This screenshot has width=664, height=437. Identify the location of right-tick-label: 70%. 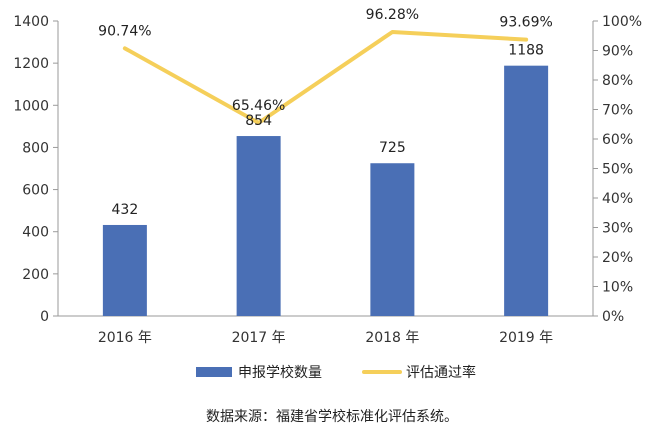
(617, 111).